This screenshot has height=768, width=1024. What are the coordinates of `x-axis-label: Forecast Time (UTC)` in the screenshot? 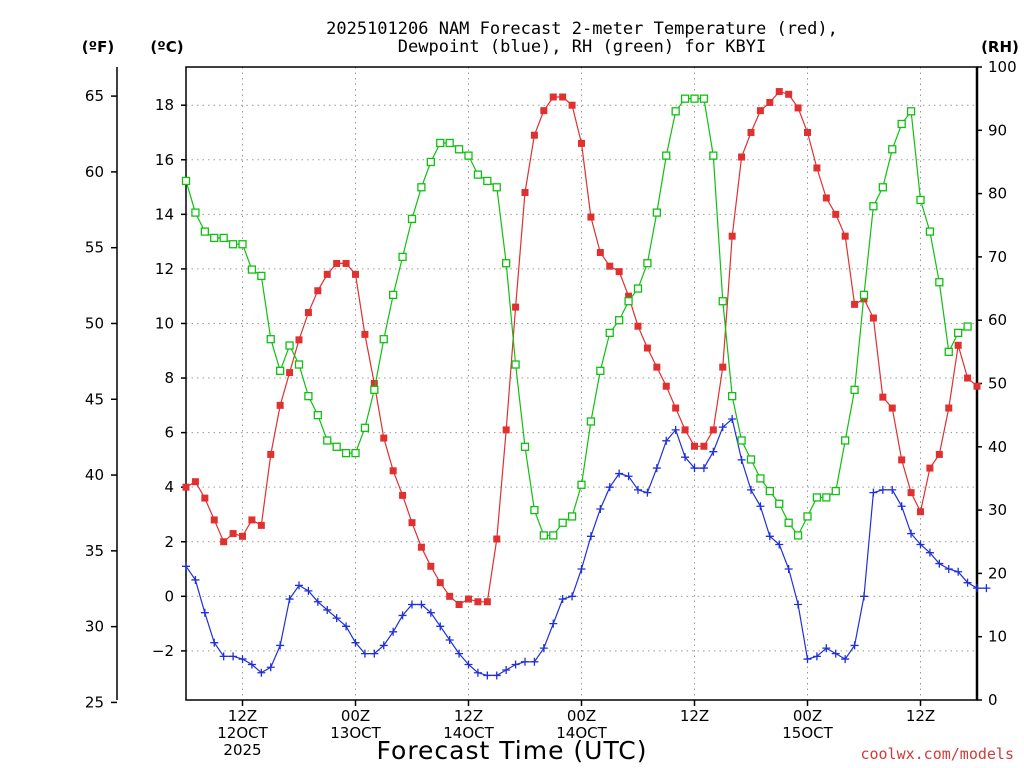 It's located at (512, 750).